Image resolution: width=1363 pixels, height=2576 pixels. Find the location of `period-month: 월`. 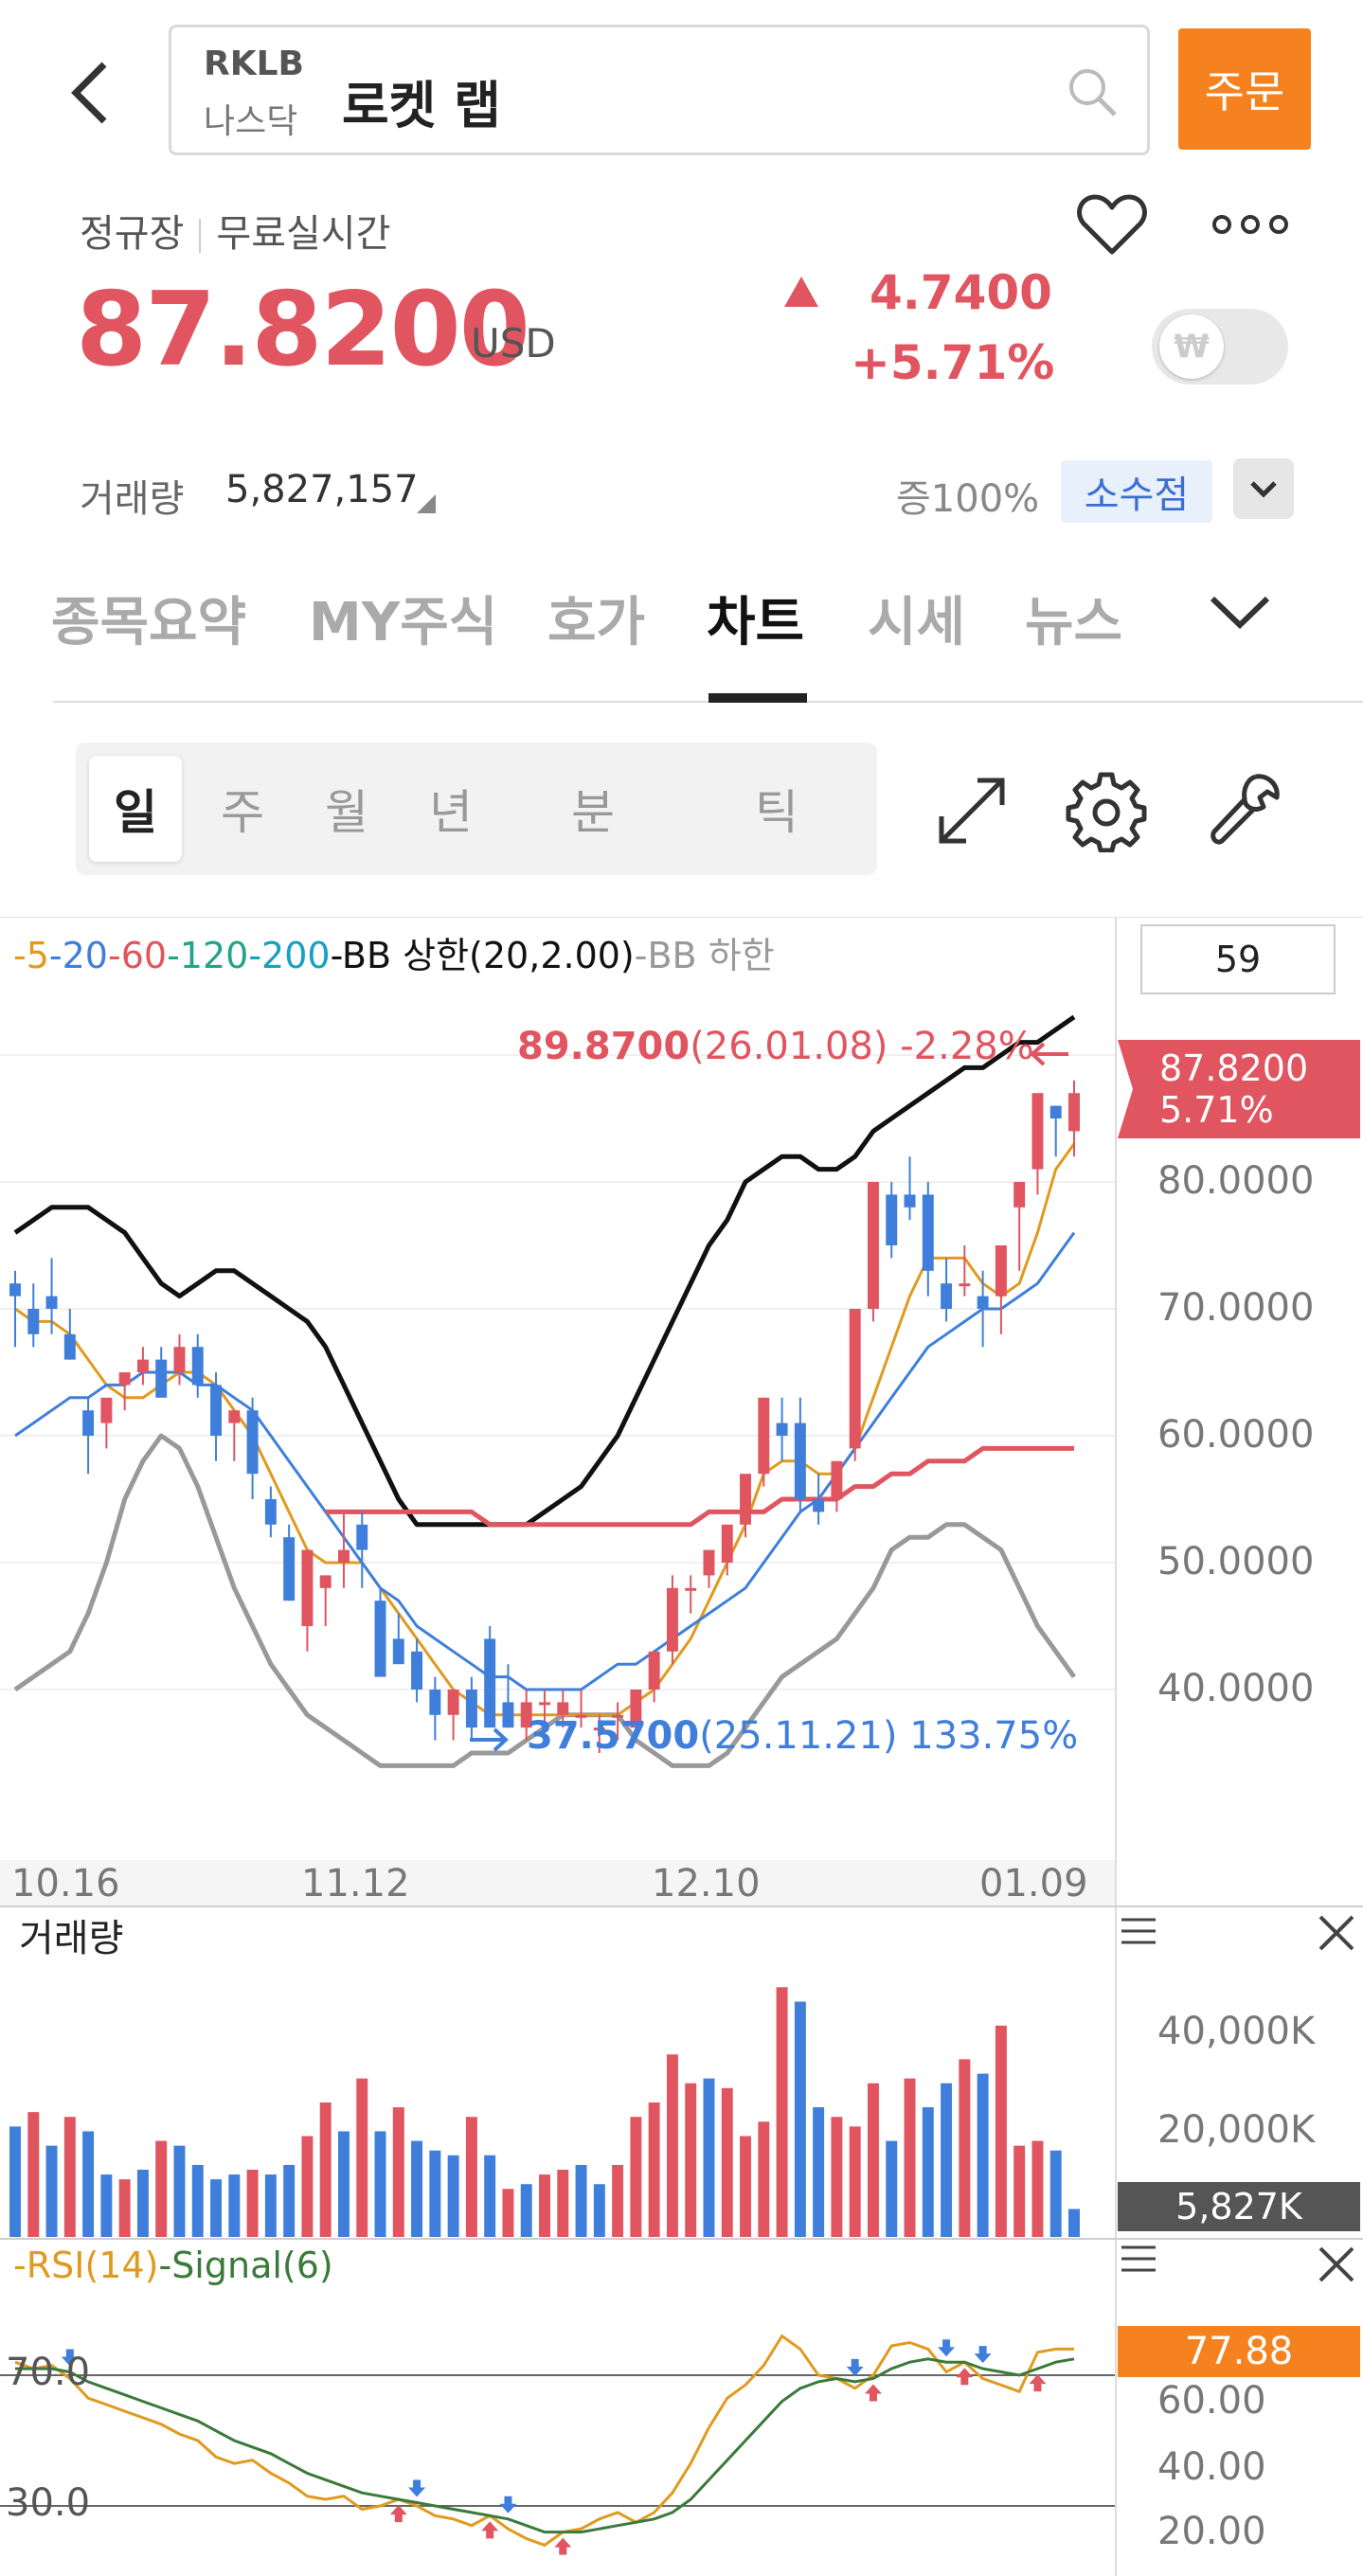

period-month: 월 is located at coordinates (346, 812).